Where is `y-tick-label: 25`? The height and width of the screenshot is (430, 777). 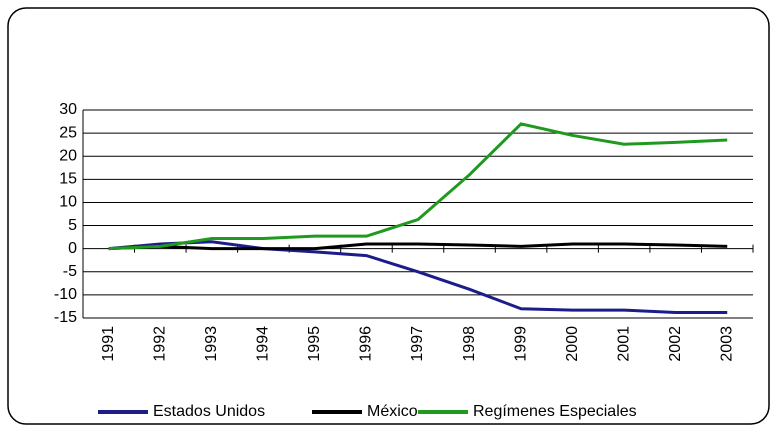
y-tick-label: 25 is located at coordinates (68, 132).